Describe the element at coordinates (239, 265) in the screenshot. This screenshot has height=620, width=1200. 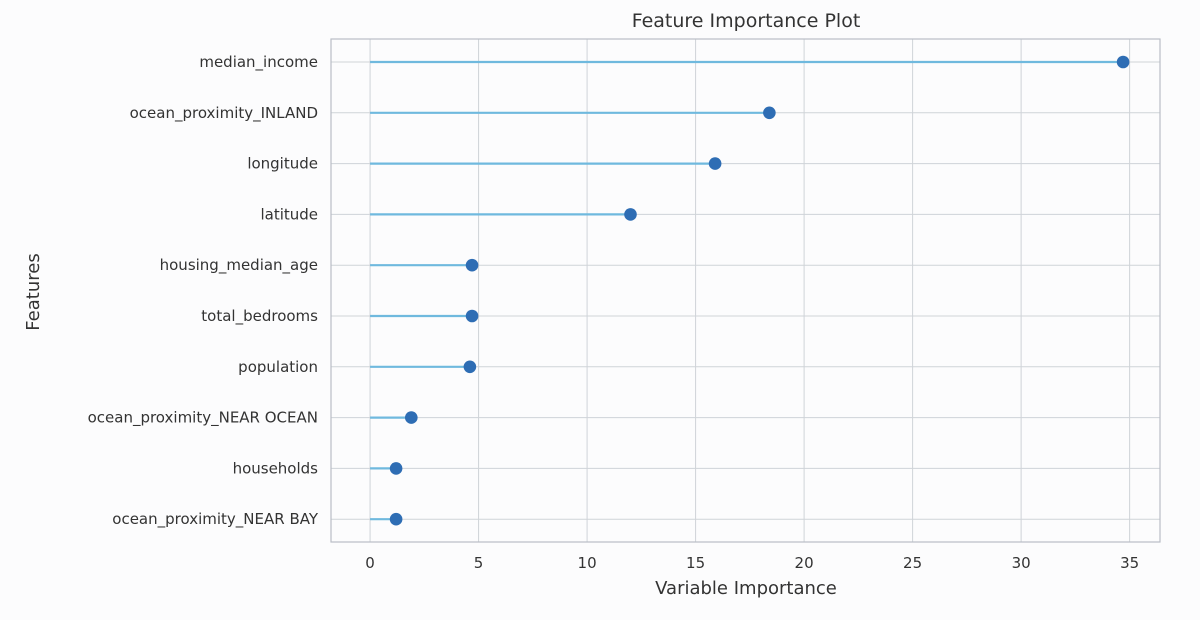
I see `category-label: housing_median_age` at that location.